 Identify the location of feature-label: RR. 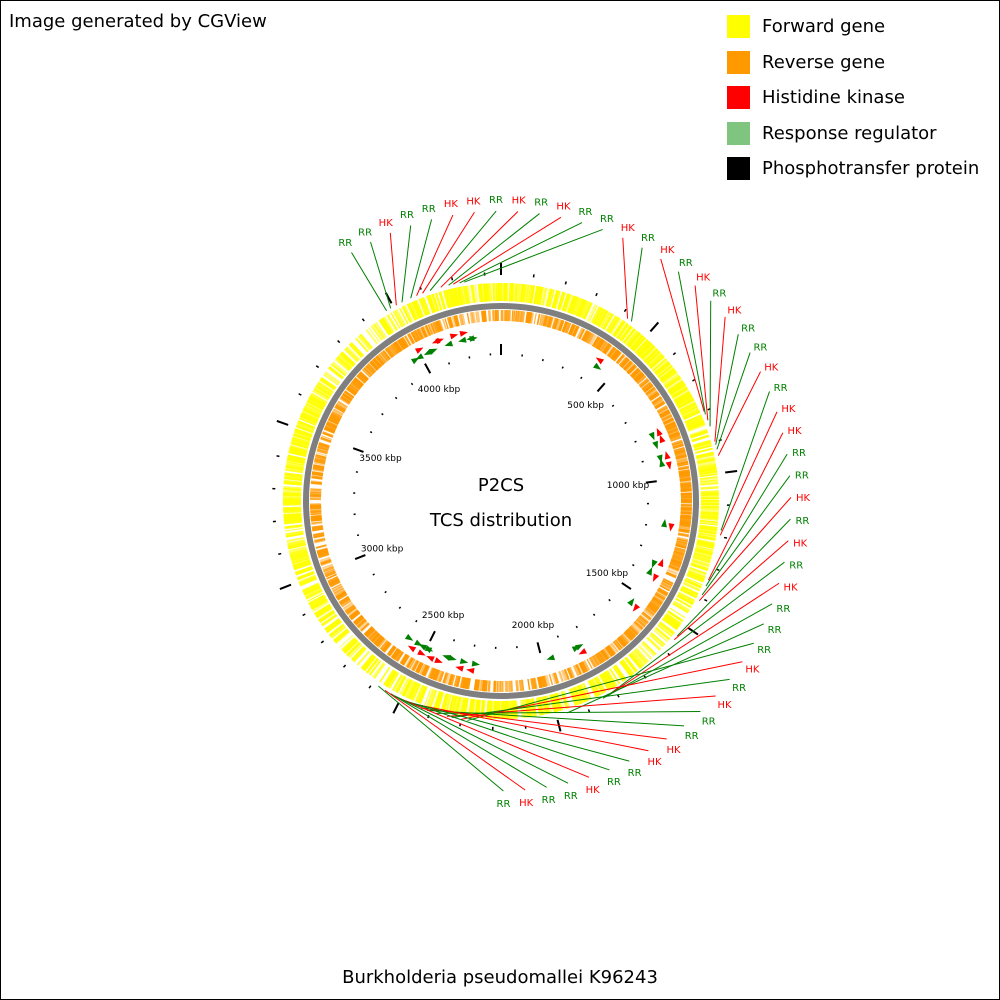
(429, 209).